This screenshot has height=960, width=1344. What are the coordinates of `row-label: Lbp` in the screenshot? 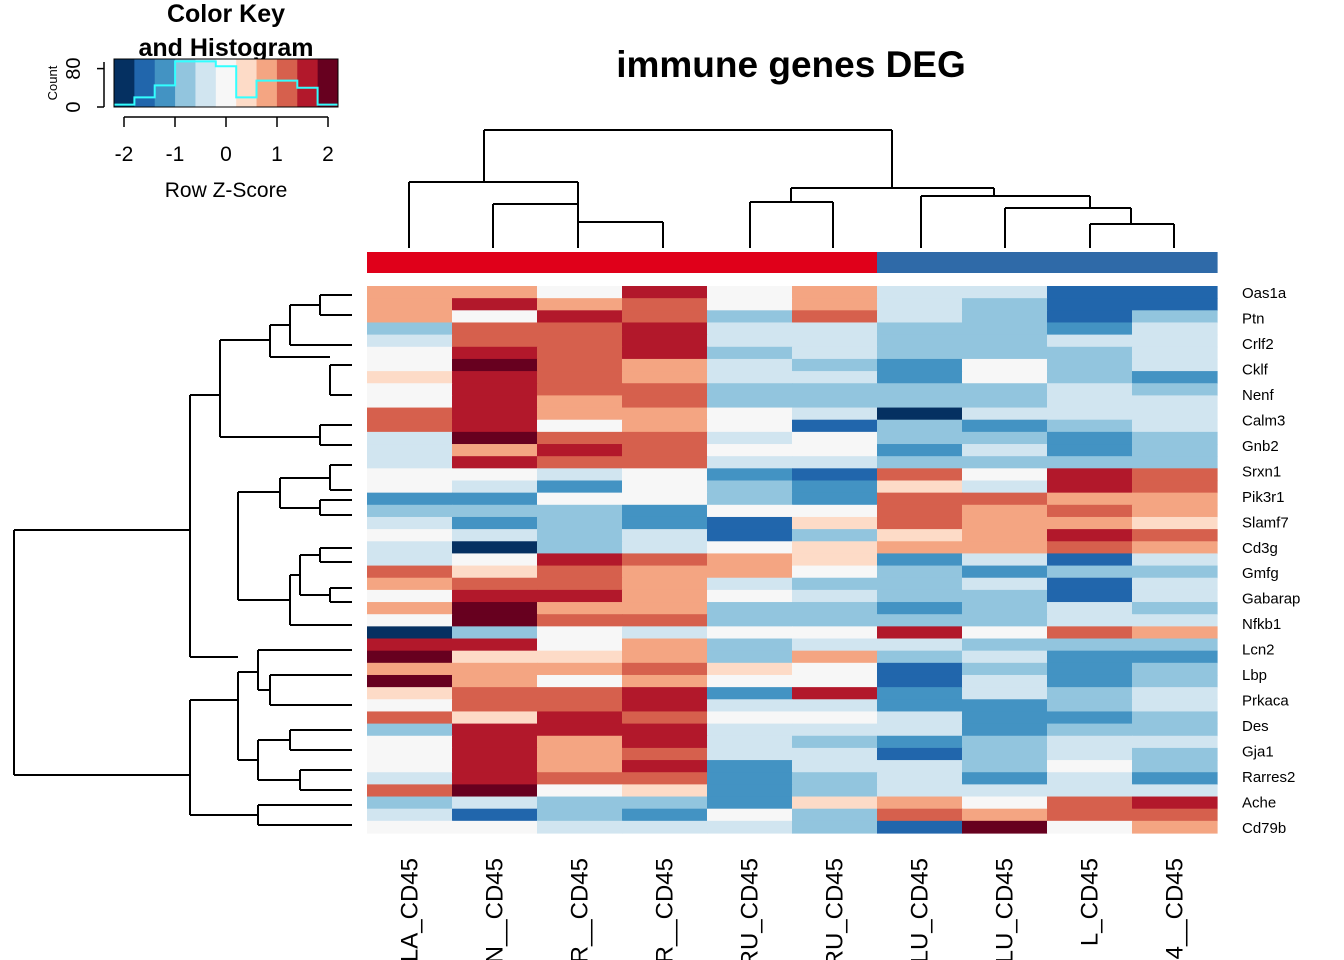 It's located at (1254, 675).